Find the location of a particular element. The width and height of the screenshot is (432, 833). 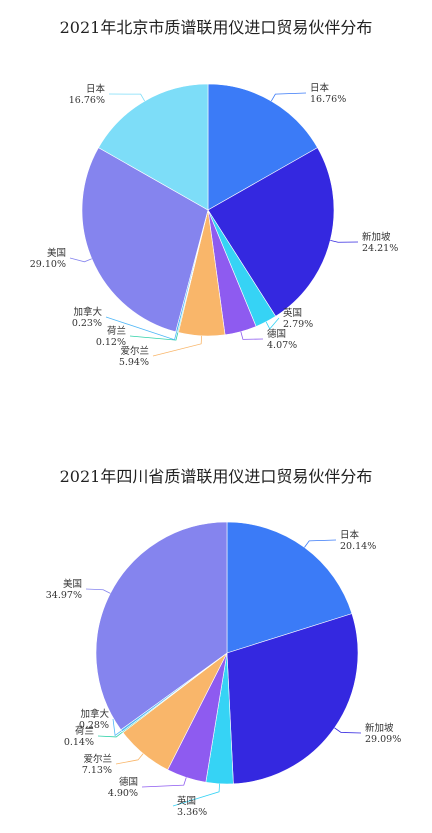

slice-percent-label: 34.97% is located at coordinates (64, 595).